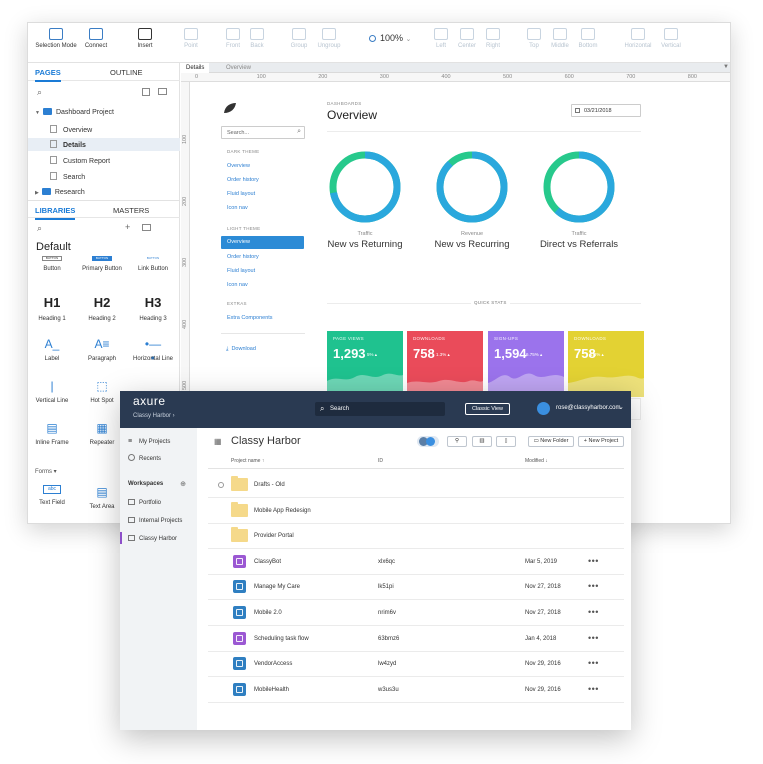 This screenshot has height=764, width=763. What do you see at coordinates (60, 192) in the screenshot?
I see `page-folder-research: ▶ Research` at bounding box center [60, 192].